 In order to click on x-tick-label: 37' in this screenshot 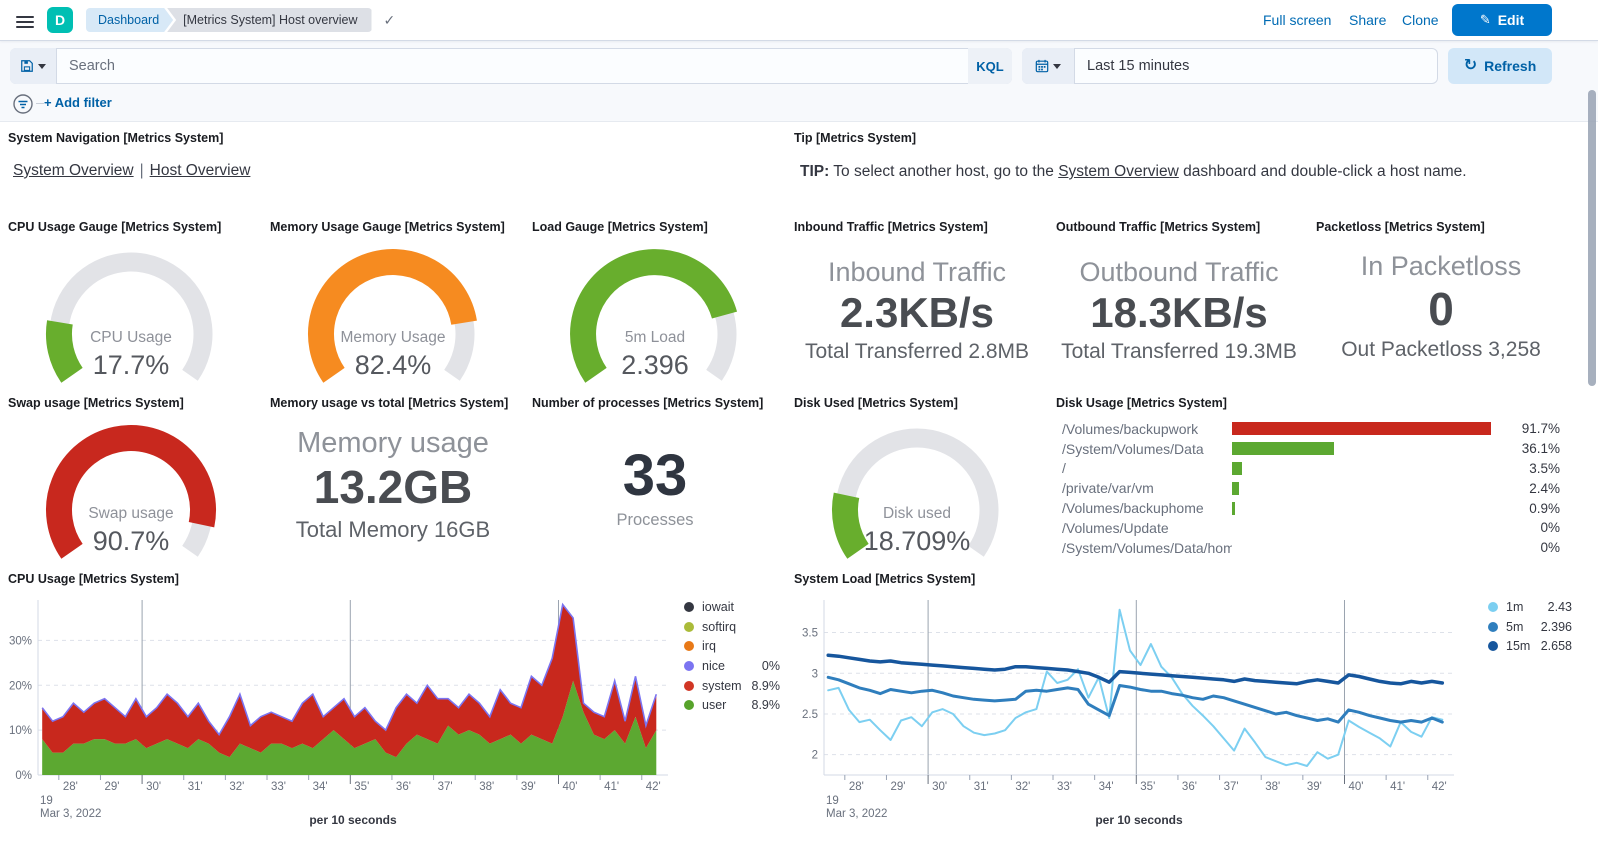, I will do `click(445, 787)`.